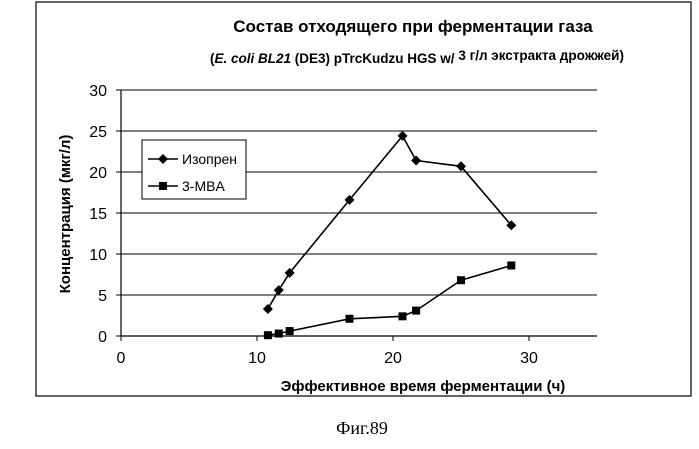  I want to click on x-tick-label-10: 10, so click(257, 358).